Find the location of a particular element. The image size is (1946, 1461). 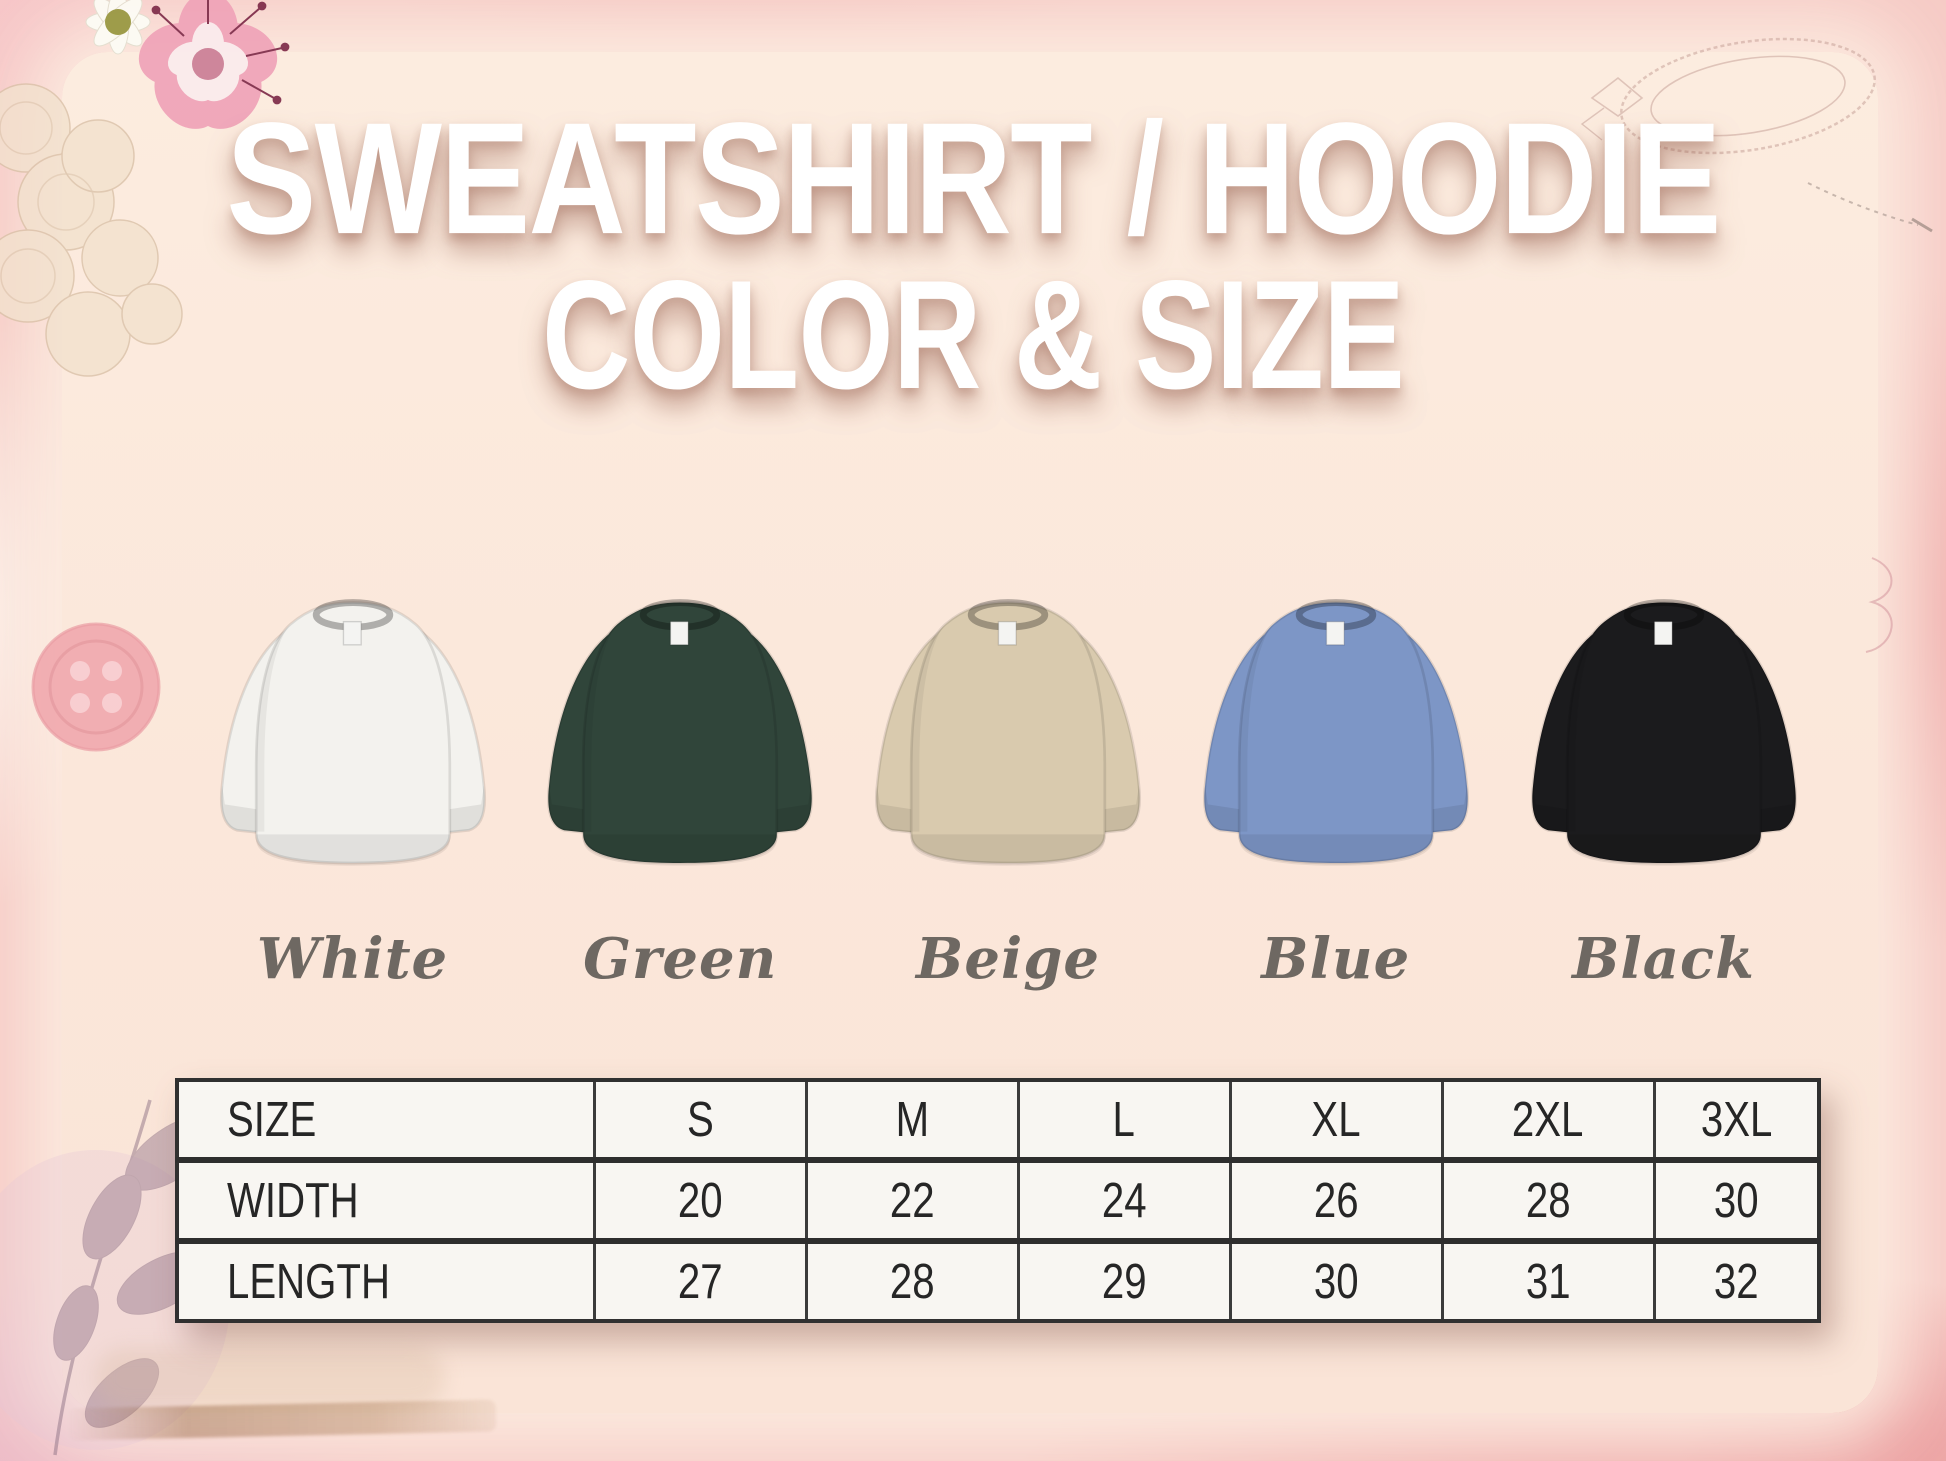

table-cell: 27 is located at coordinates (699, 1279).